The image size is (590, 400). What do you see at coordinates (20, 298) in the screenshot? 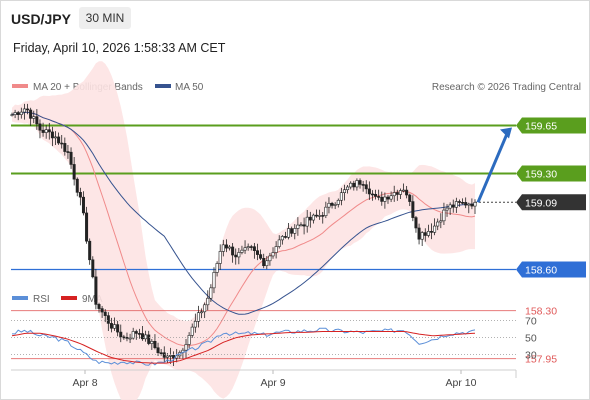
I see `legend-rsi-swatch` at bounding box center [20, 298].